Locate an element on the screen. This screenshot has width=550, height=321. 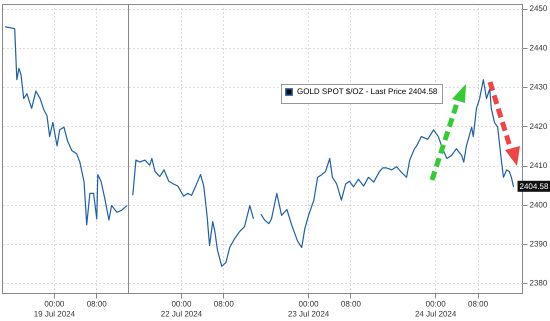
annotation: 2404.58 is located at coordinates (534, 186).